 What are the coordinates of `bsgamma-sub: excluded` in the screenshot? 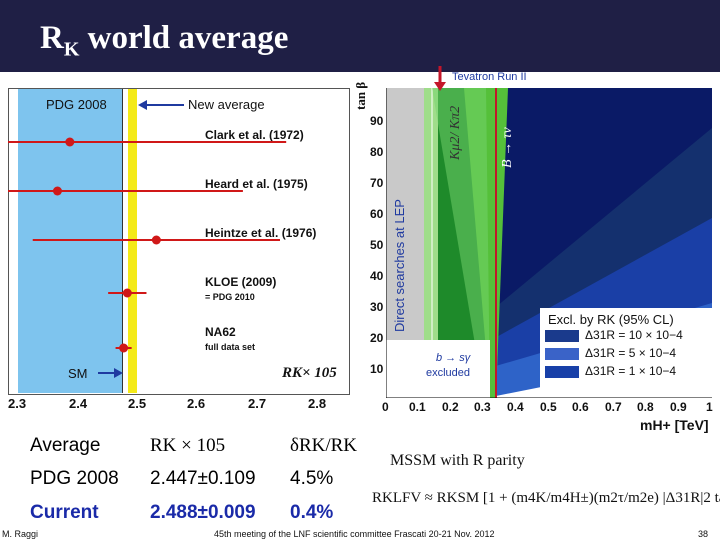 It's located at (448, 373).